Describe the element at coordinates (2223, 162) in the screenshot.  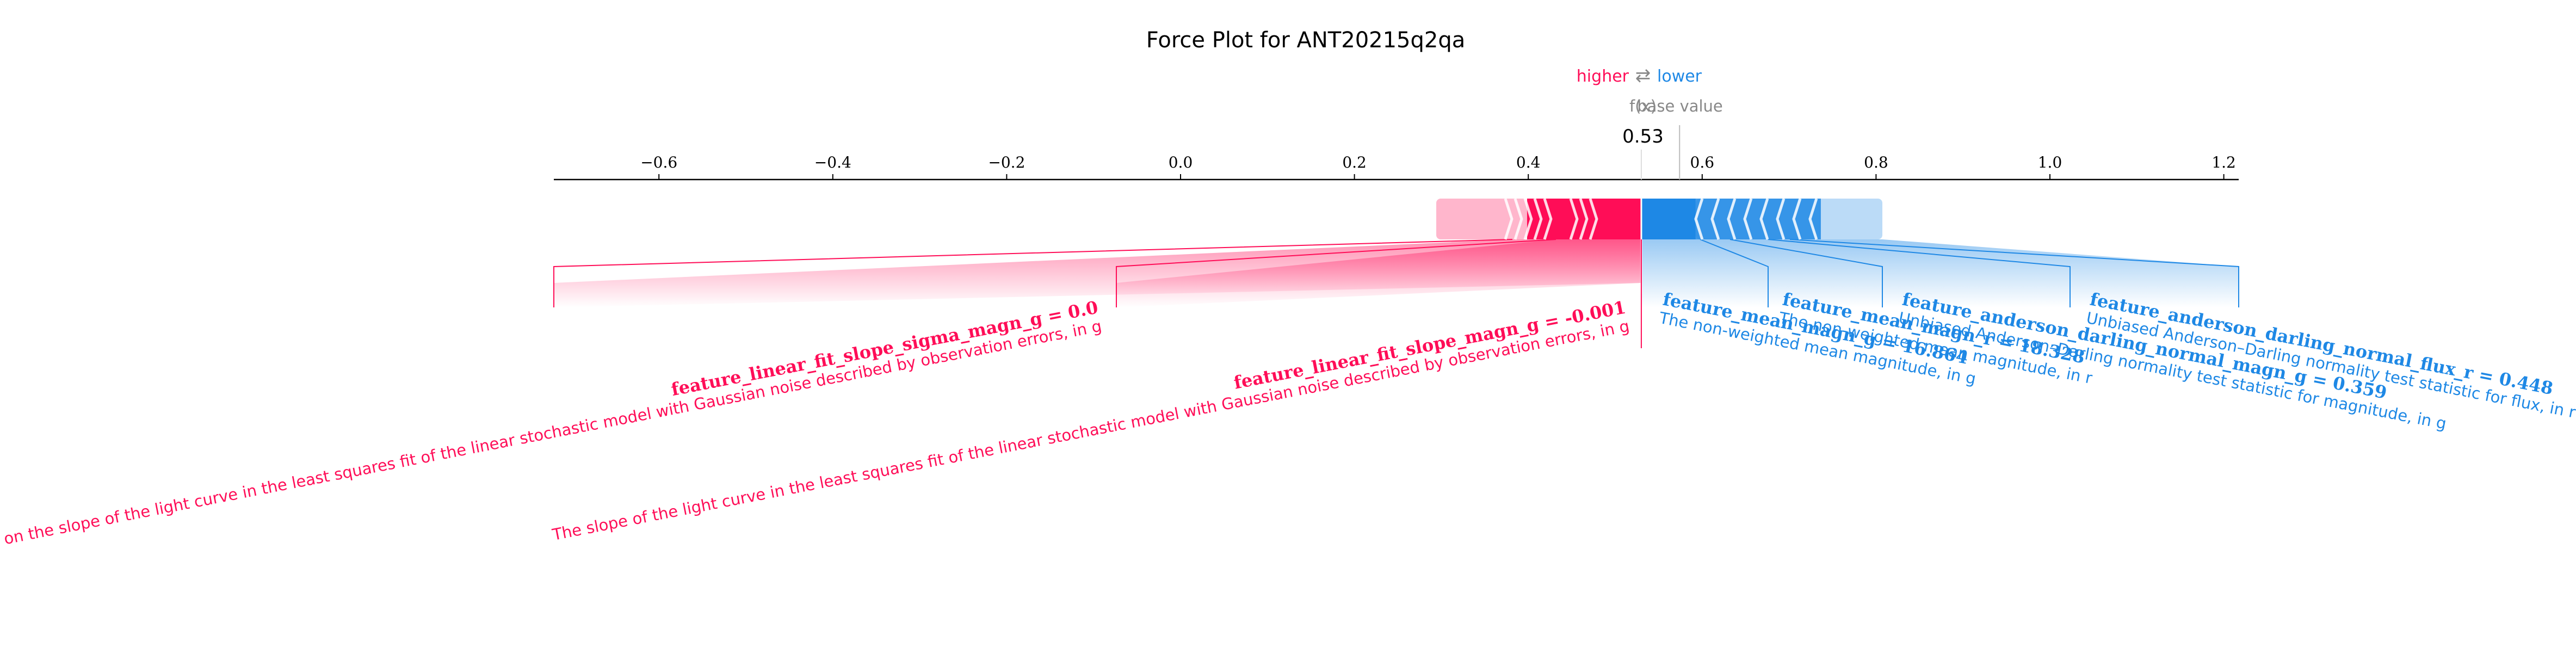
I see `x-tick-label: 1.2` at that location.